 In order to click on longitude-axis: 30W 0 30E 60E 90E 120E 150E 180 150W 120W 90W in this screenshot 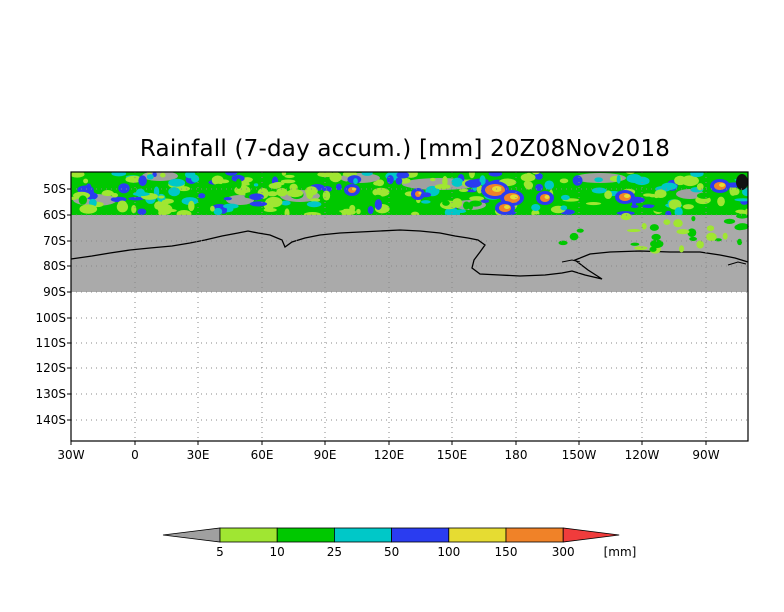, I will do `click(388, 451)`.